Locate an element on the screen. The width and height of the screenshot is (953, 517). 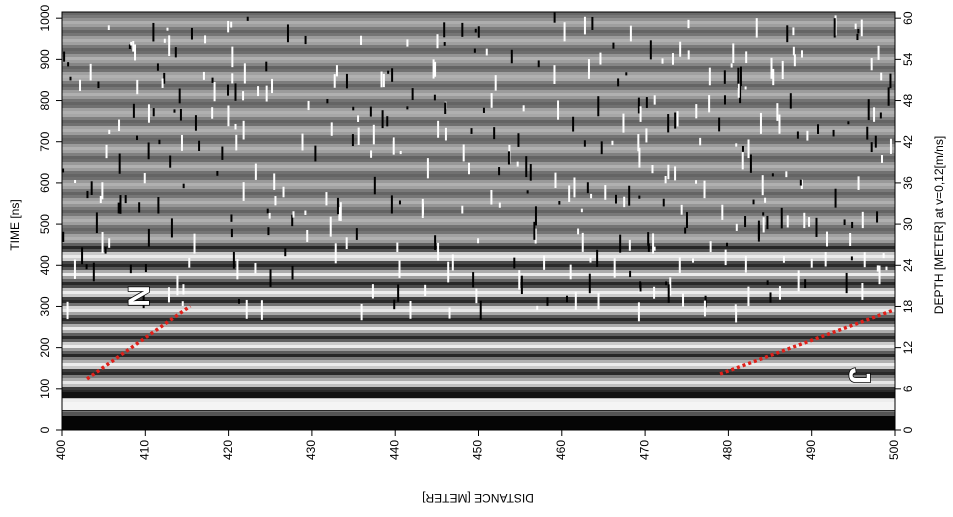
y2-tick-label: 48 is located at coordinates (908, 101).